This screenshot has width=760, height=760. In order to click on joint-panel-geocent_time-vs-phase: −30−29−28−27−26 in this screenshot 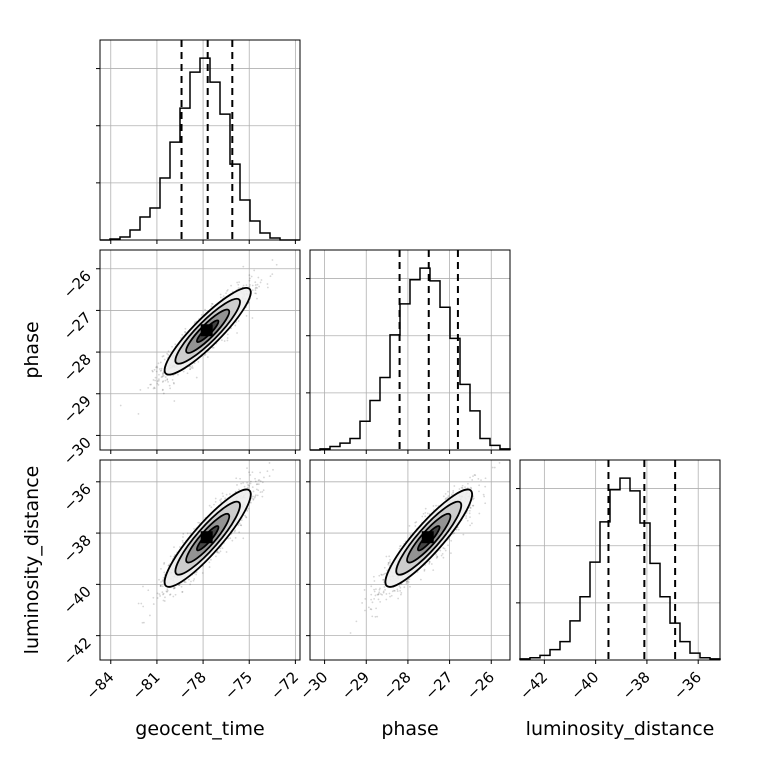, I will do `click(180, 359)`.